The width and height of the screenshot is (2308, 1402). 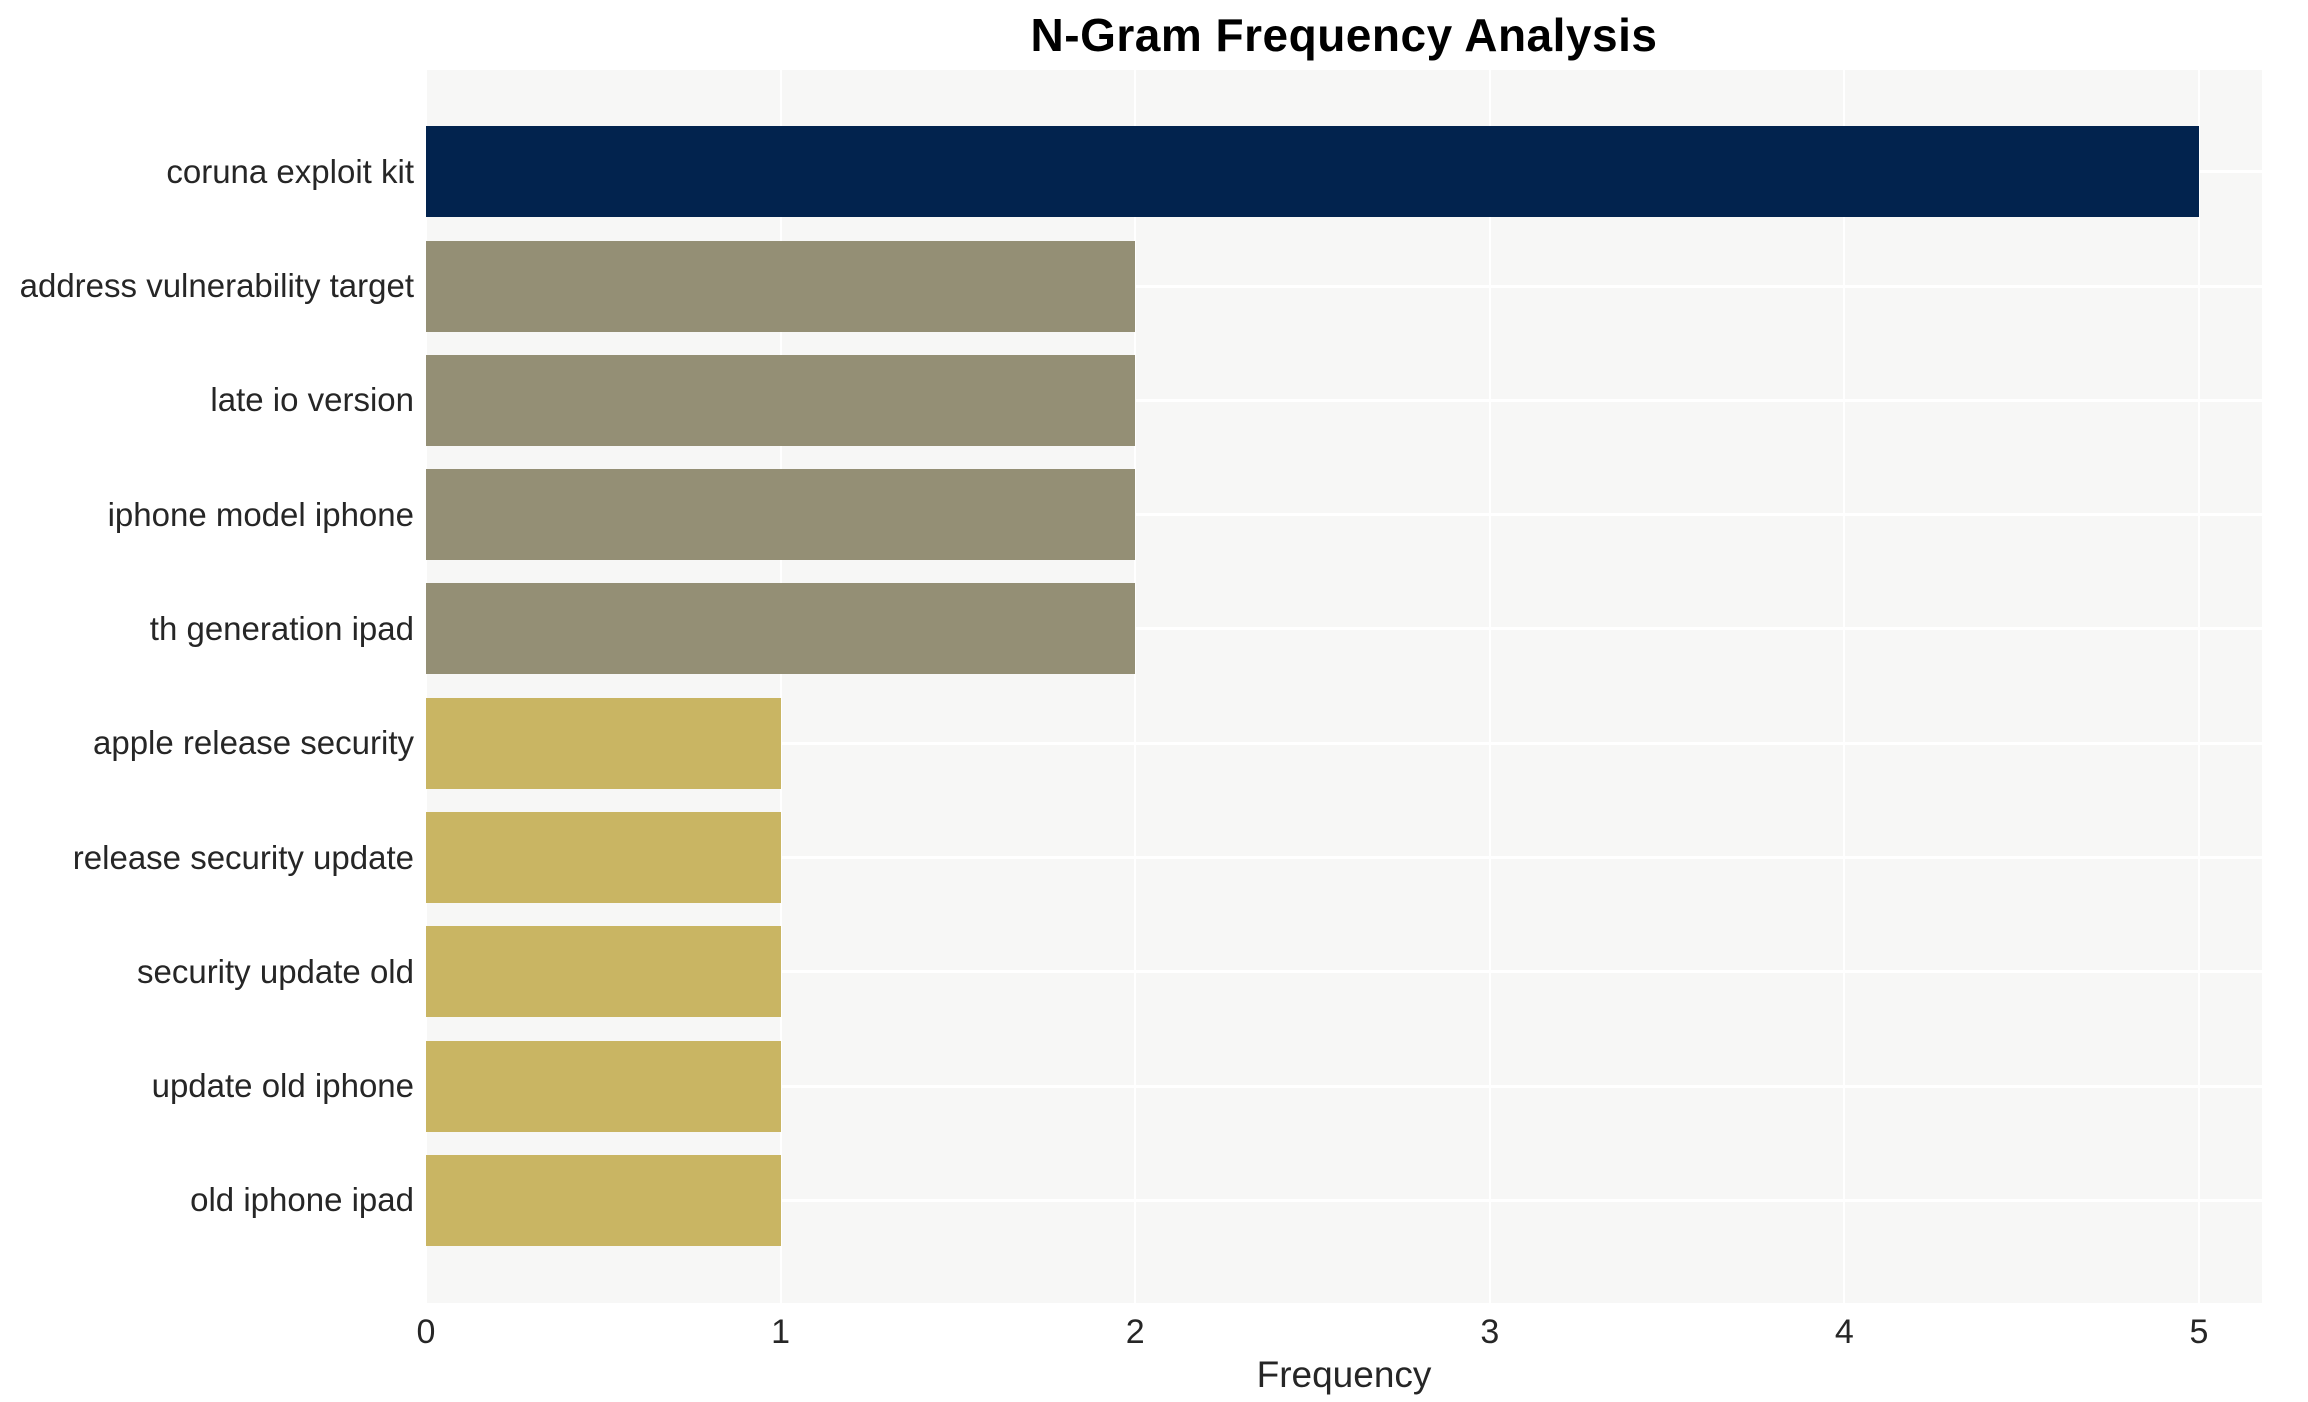 I want to click on category-label: th generation ipad, so click(x=281, y=628).